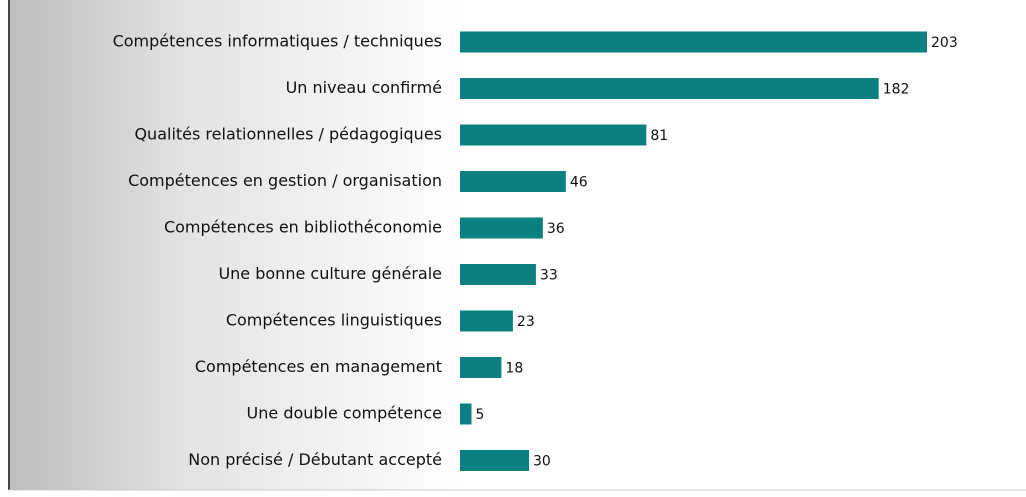 The width and height of the screenshot is (1026, 497). What do you see at coordinates (330, 273) in the screenshot?
I see `category-label: Une bonne culture générale` at bounding box center [330, 273].